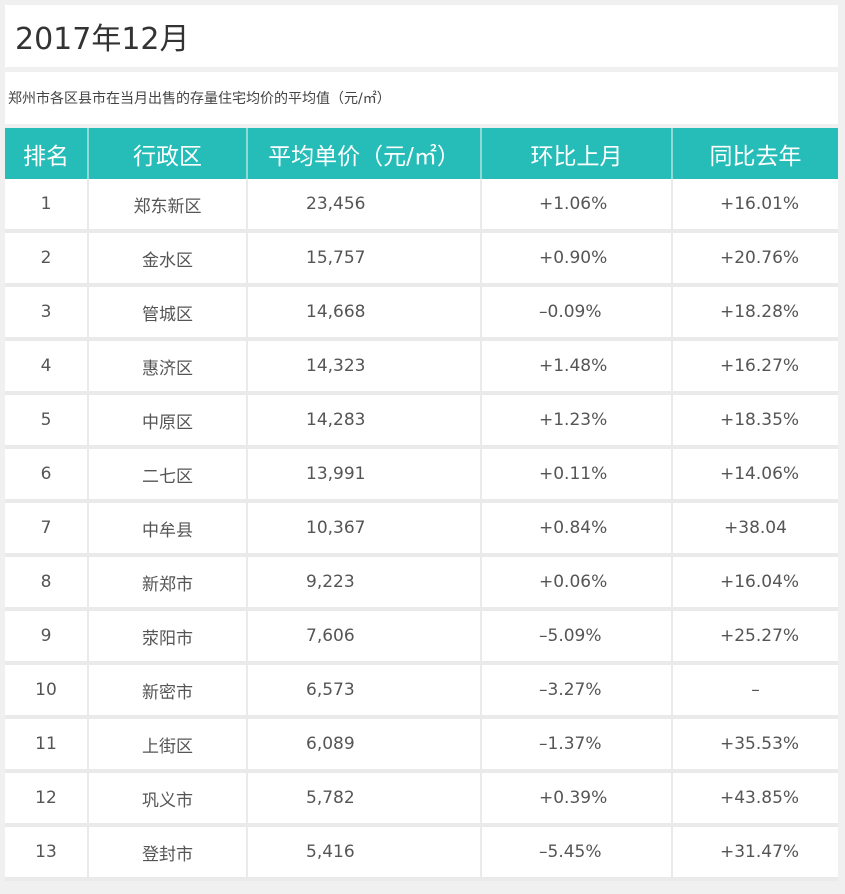 The image size is (845, 894). What do you see at coordinates (365, 153) in the screenshot?
I see `header-avg-price: 平均单价（元/㎡）` at bounding box center [365, 153].